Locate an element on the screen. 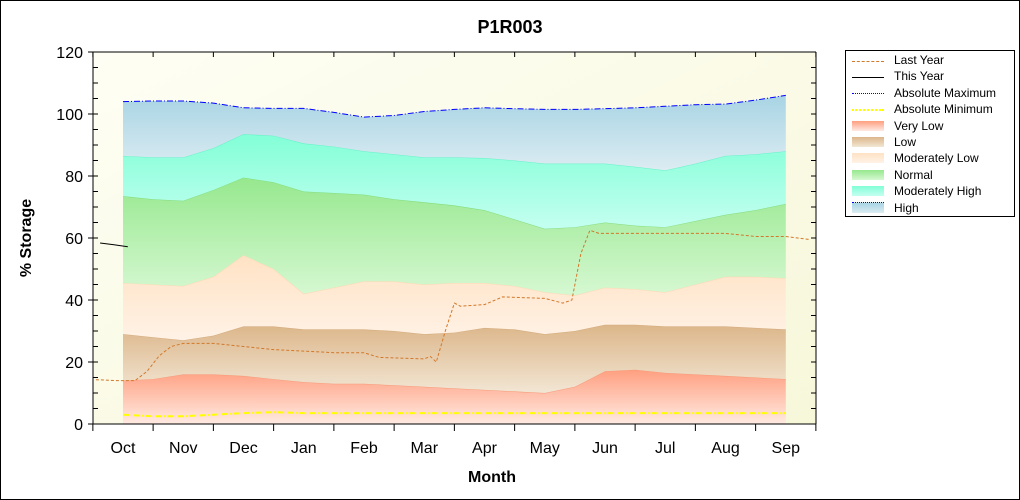 The width and height of the screenshot is (1020, 500). x-tick-label: Dec is located at coordinates (243, 448).